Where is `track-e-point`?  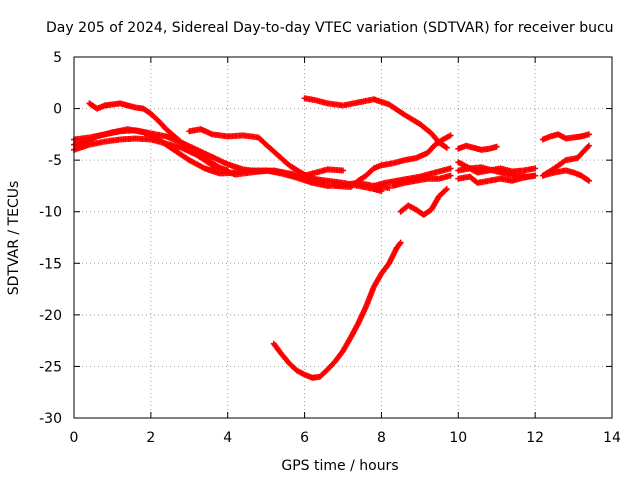 track-e-point is located at coordinates (323, 182).